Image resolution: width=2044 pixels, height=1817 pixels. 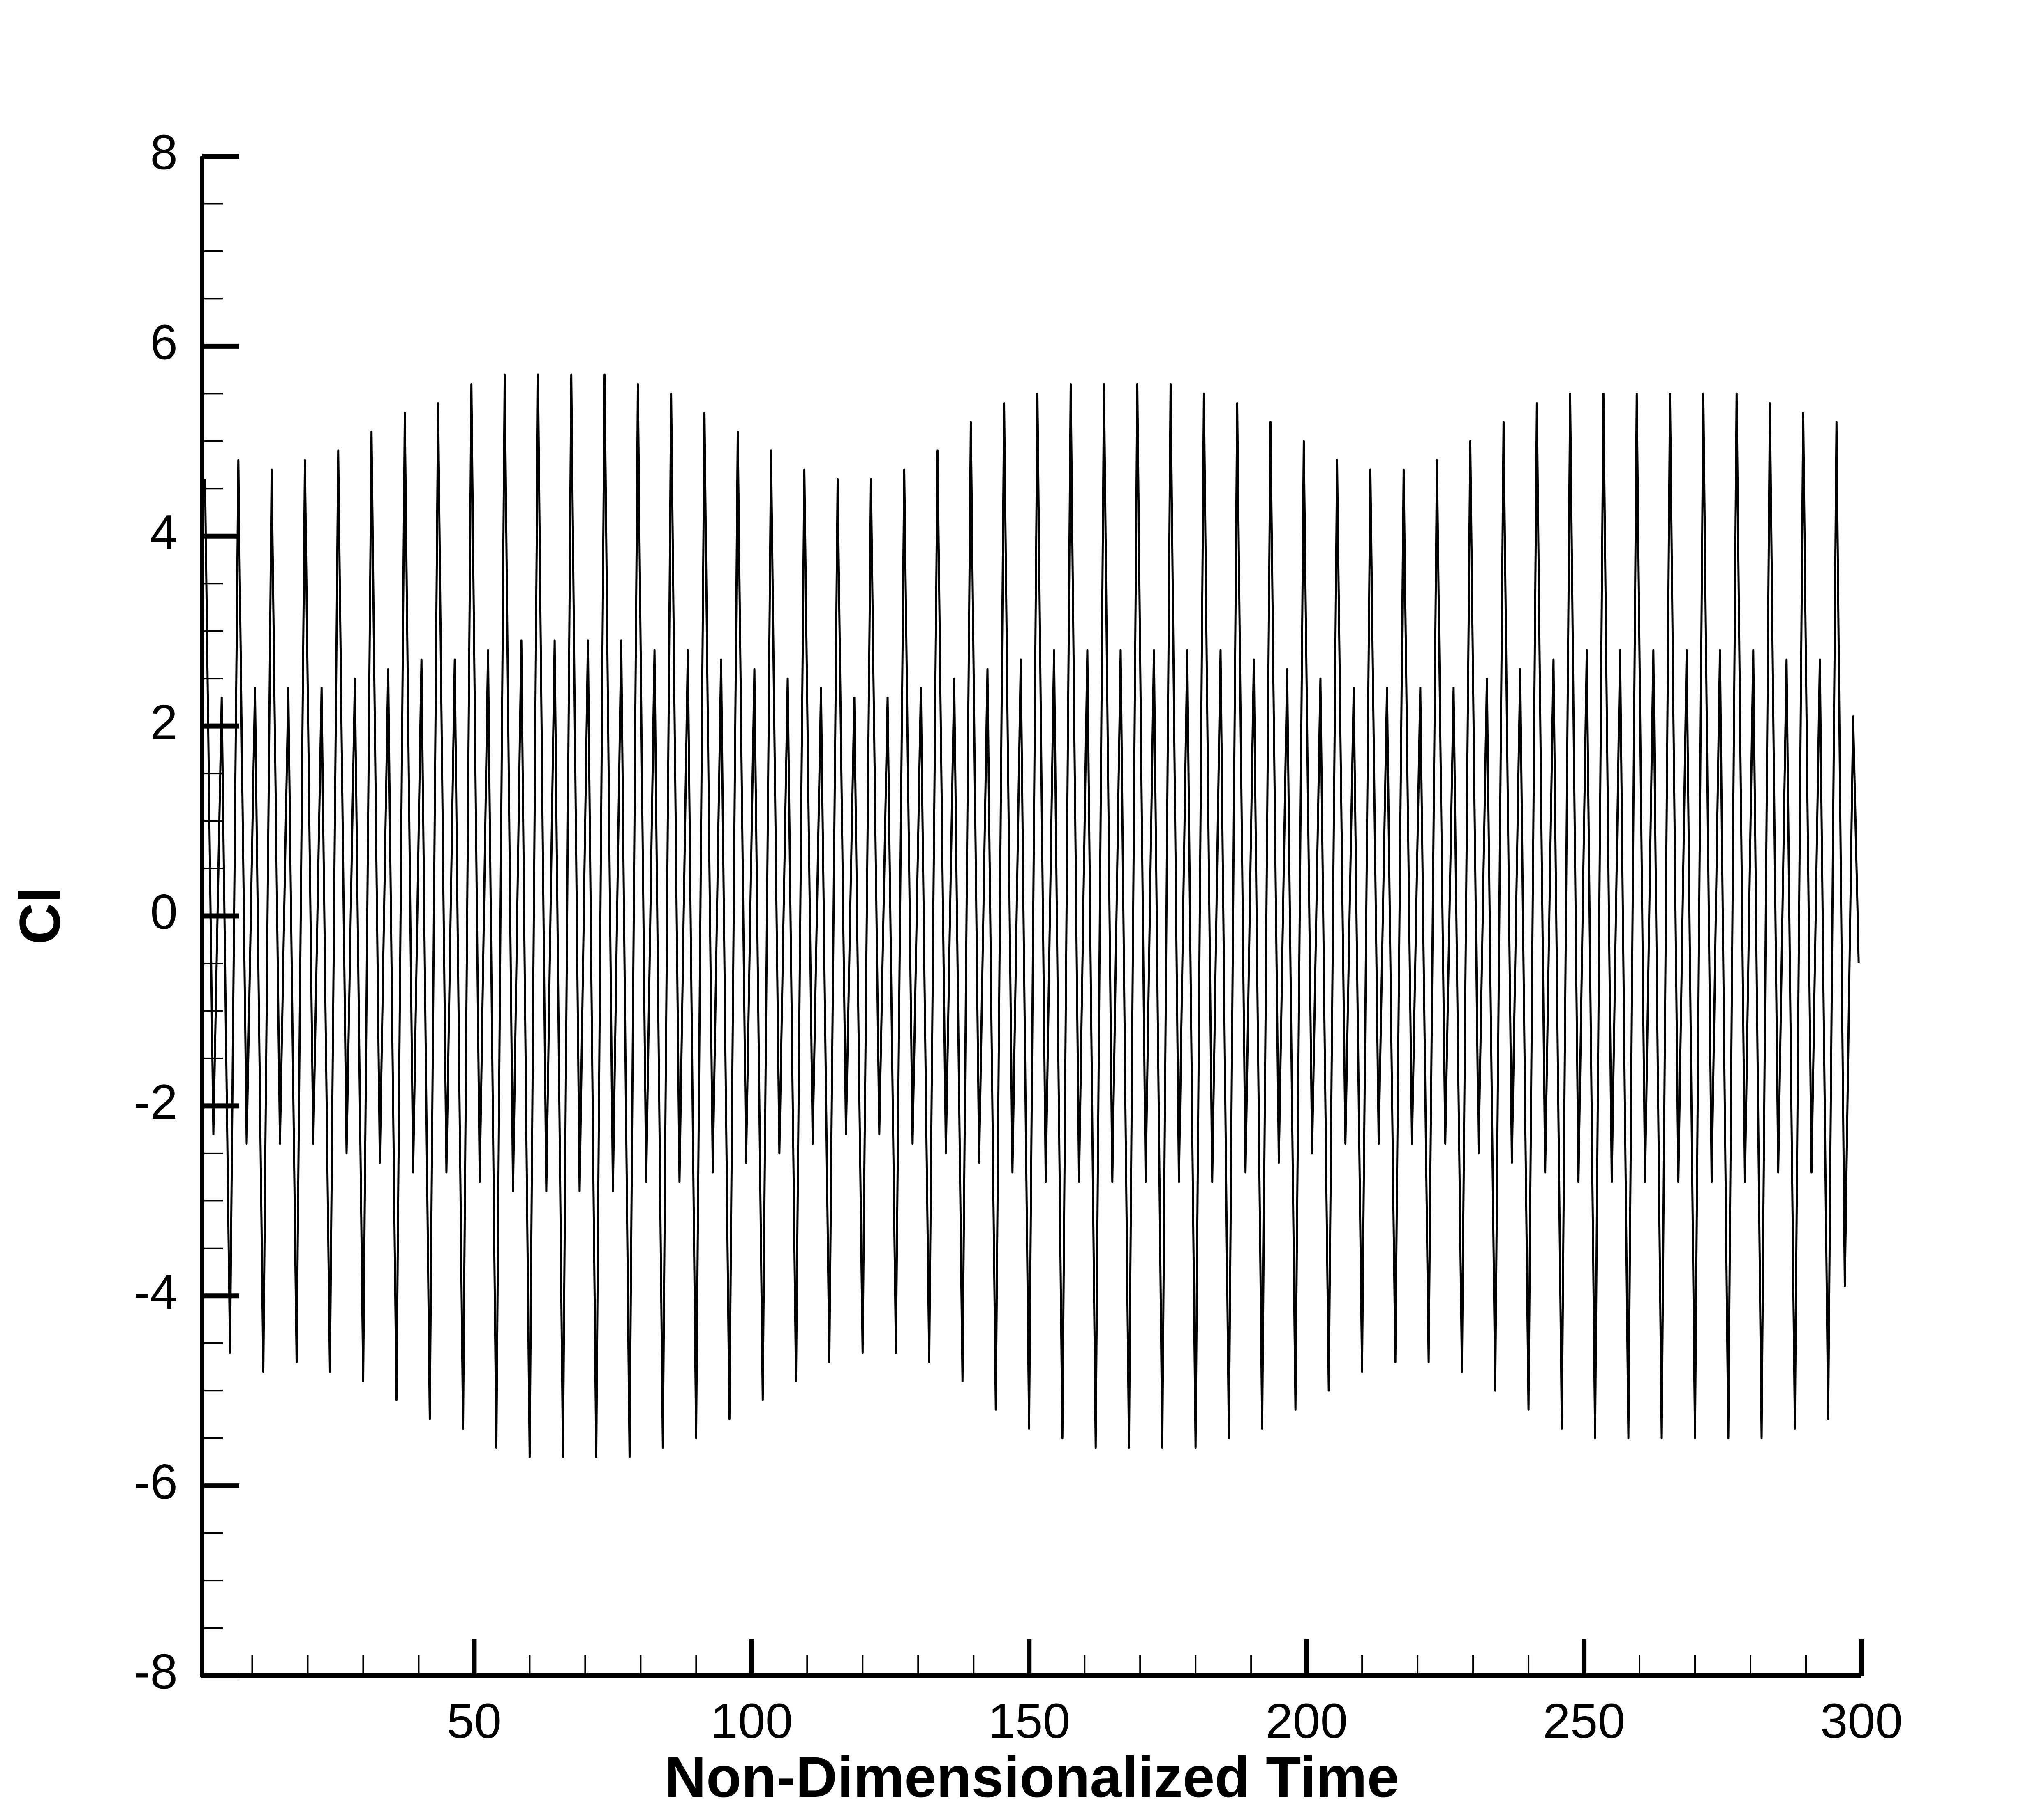 What do you see at coordinates (156, 1292) in the screenshot?
I see `y-tick-label: -4` at bounding box center [156, 1292].